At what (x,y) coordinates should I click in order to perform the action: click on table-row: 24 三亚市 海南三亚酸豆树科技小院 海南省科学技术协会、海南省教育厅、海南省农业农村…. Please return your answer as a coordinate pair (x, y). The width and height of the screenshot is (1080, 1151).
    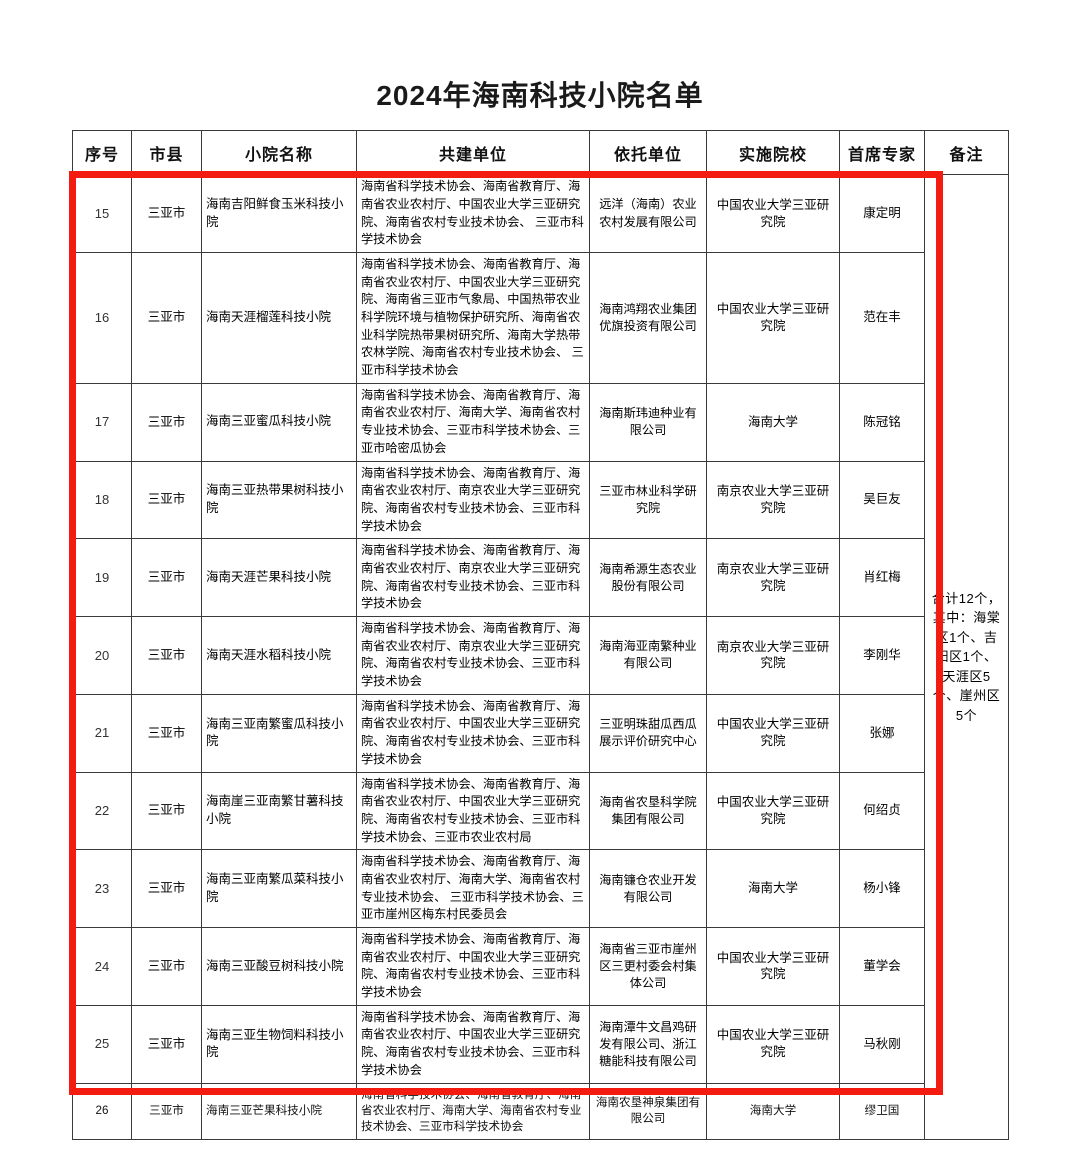
    Looking at the image, I should click on (540, 966).